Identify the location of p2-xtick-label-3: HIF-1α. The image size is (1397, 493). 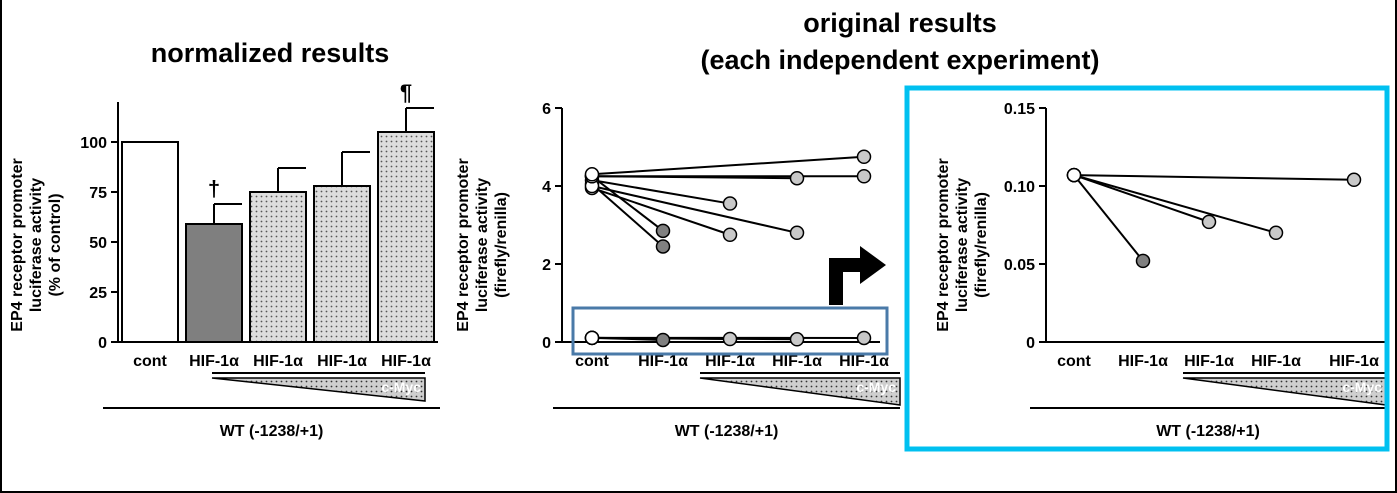
(797, 361).